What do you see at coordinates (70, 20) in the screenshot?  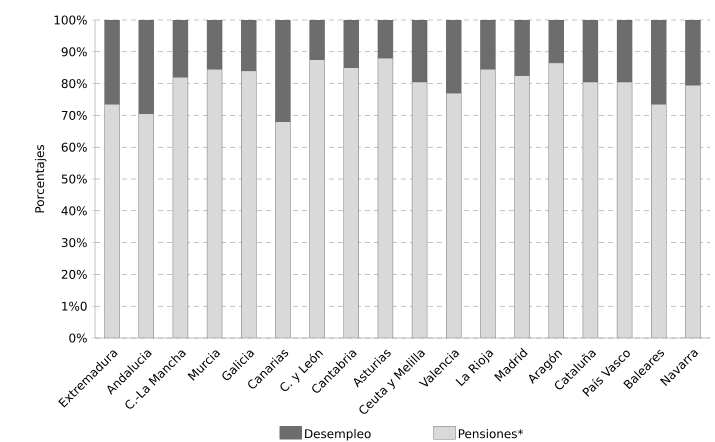 I see `y-tick-label: 100%` at bounding box center [70, 20].